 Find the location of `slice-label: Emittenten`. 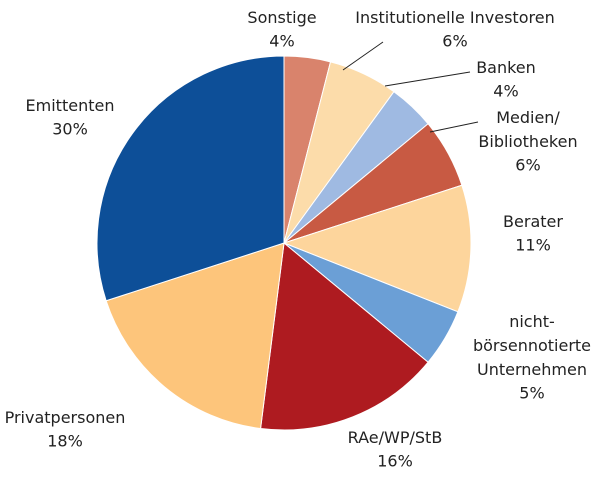

slice-label: Emittenten is located at coordinates (70, 105).